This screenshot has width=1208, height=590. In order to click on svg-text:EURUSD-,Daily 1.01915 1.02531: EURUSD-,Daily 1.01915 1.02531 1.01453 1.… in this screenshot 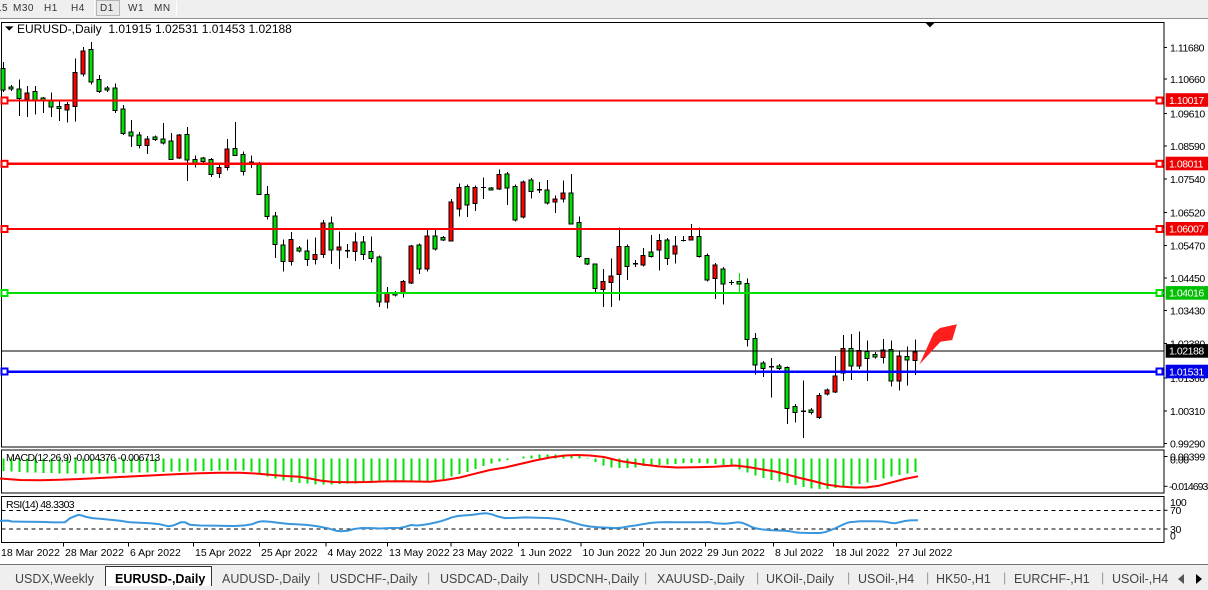, I will do `click(154, 29)`.